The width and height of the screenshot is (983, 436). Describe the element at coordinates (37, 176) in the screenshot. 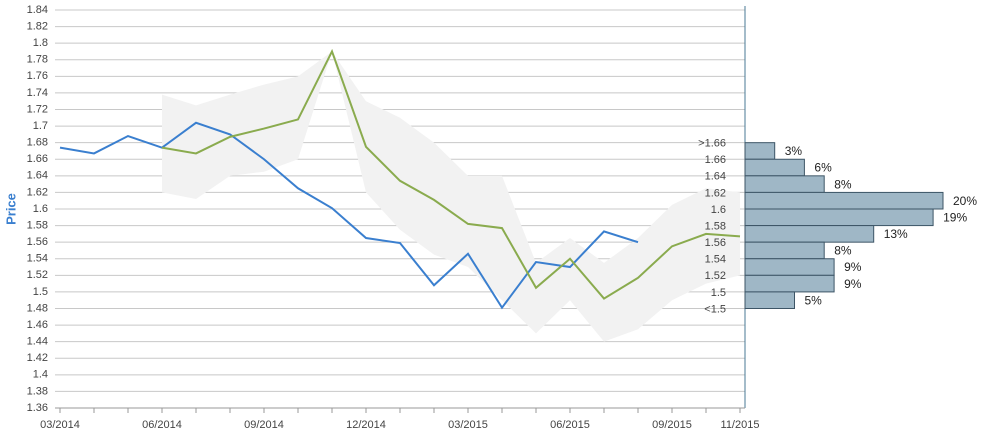

I see `y-tick-label: 1.64` at that location.